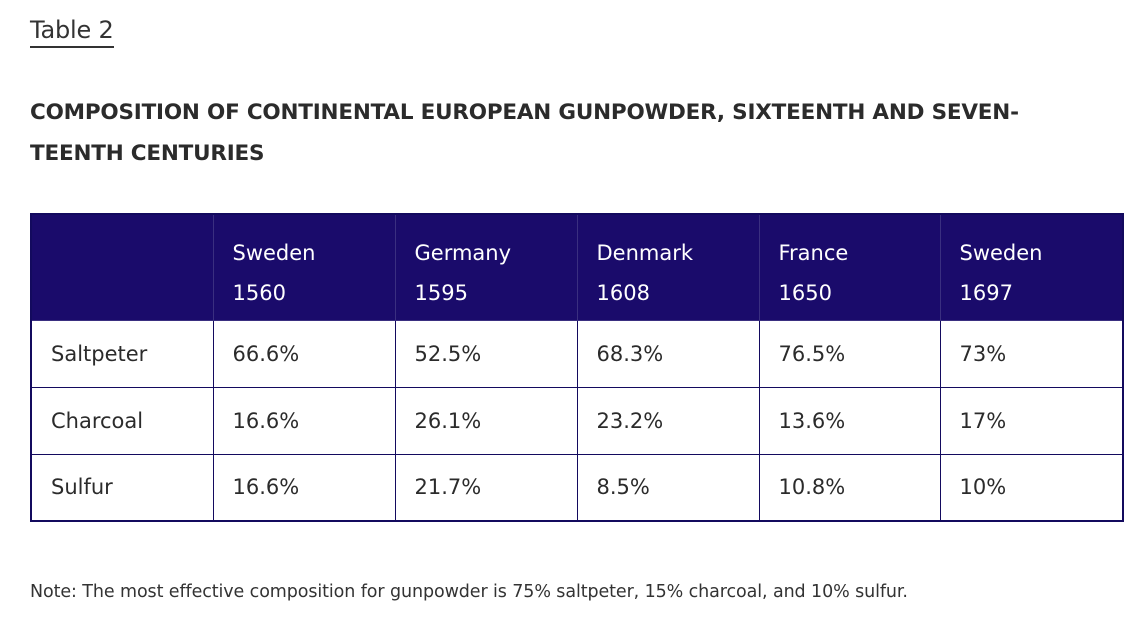 The image size is (1142, 632). I want to click on table-label: Table 2, so click(72, 31).